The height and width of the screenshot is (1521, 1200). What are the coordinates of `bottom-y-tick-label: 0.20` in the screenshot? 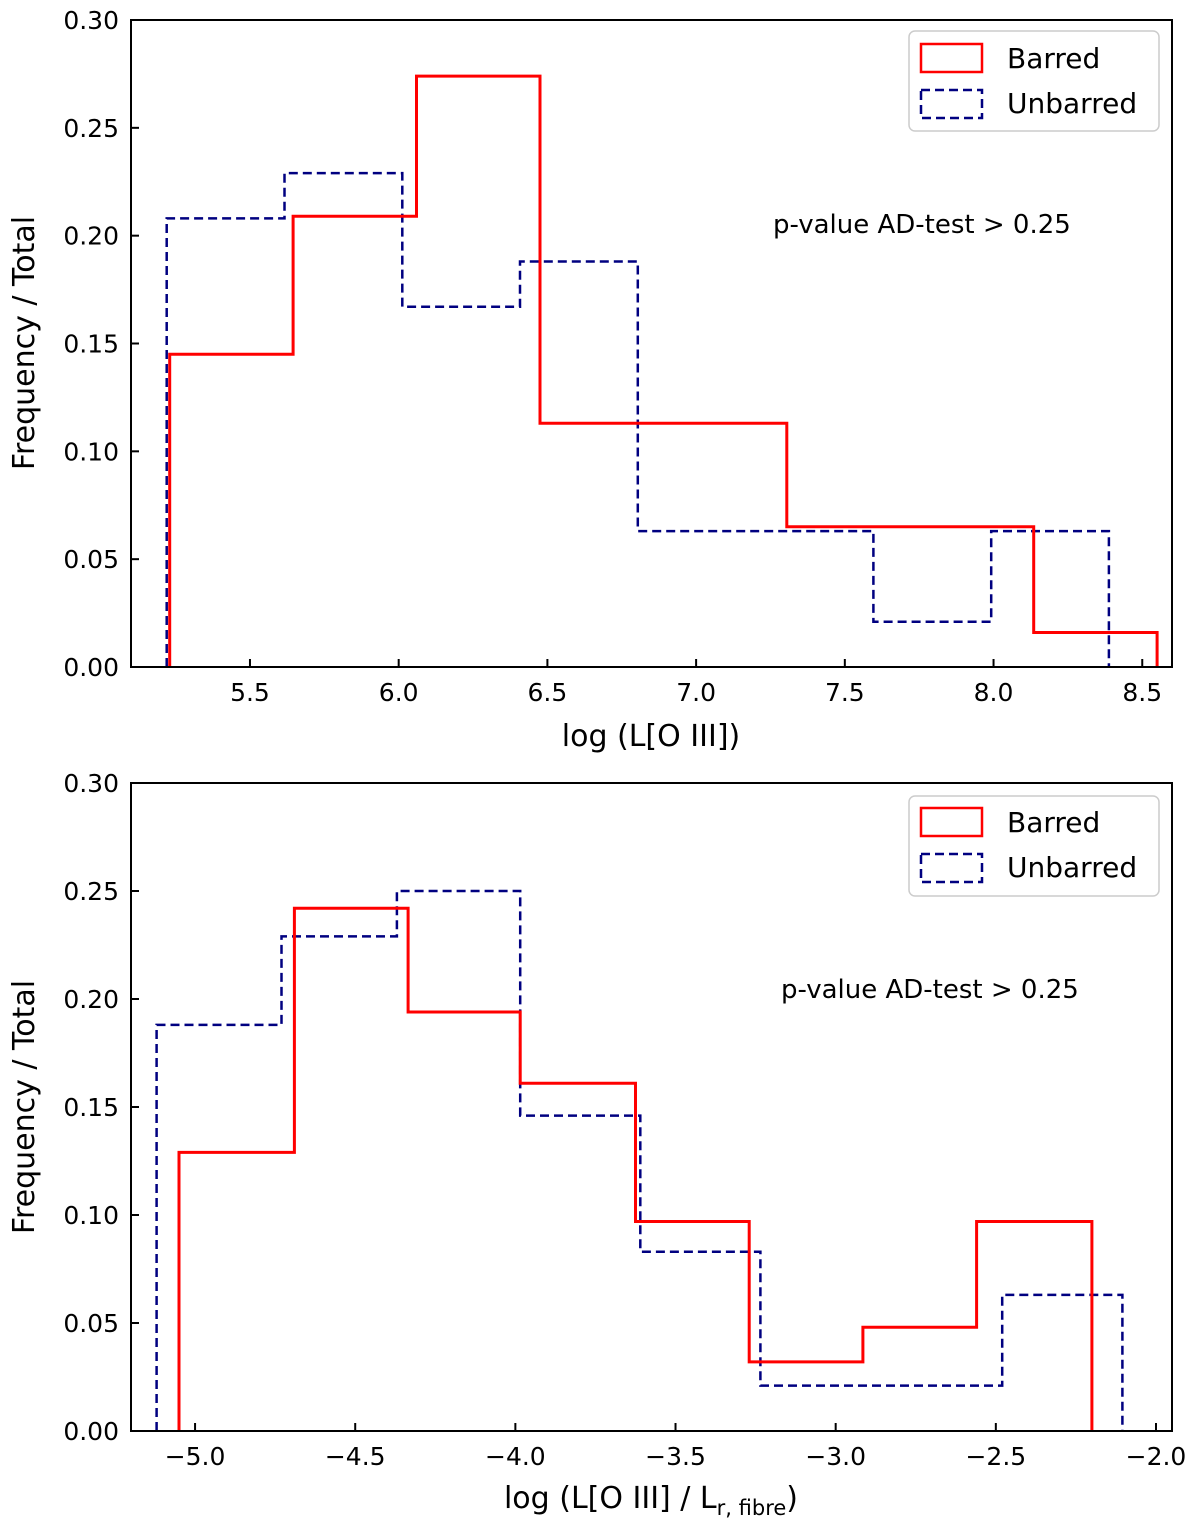 It's located at (91, 999).